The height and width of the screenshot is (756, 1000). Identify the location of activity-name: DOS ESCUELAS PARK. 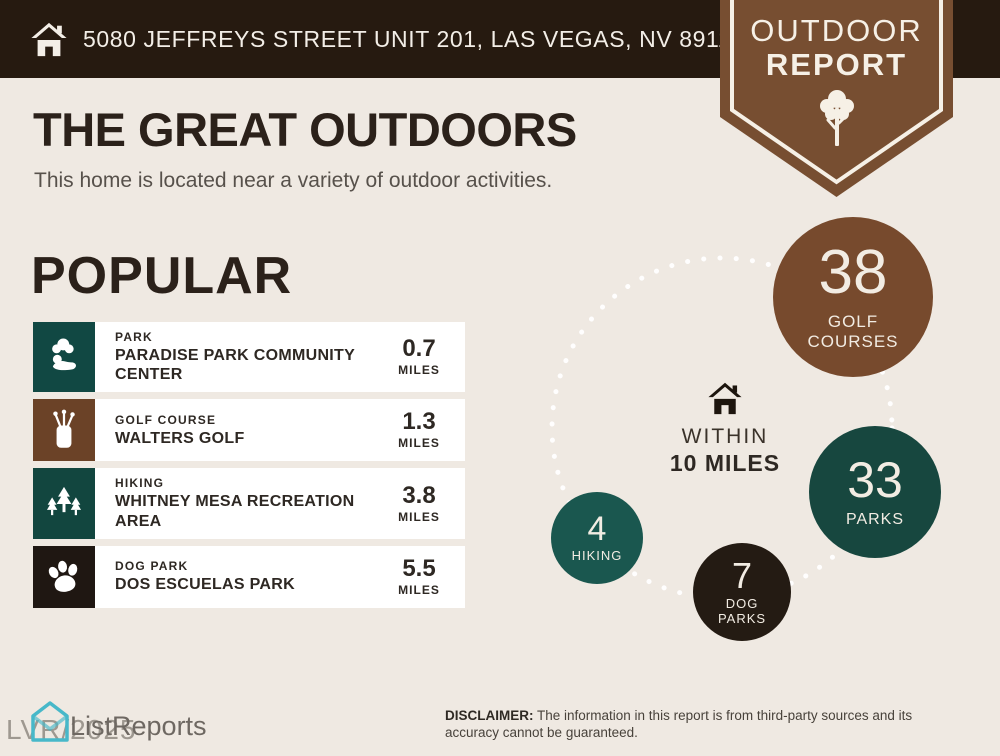
(205, 585).